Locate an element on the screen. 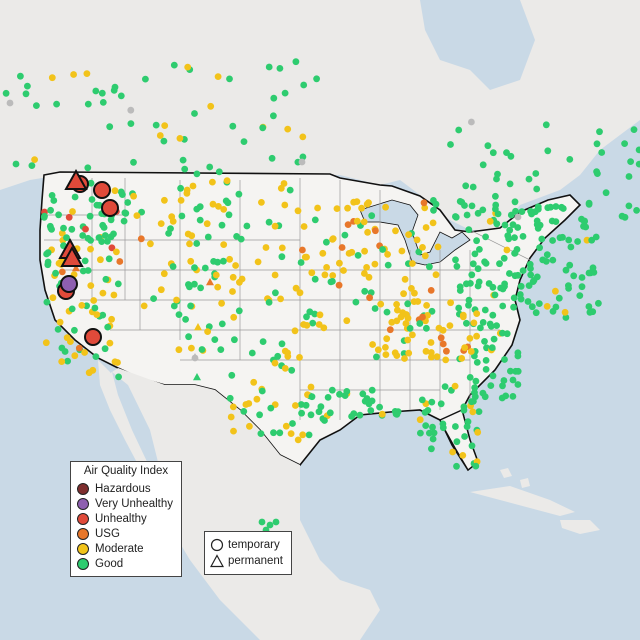 The width and height of the screenshot is (640, 640). gulf-of-california is located at coordinates (136, 421).